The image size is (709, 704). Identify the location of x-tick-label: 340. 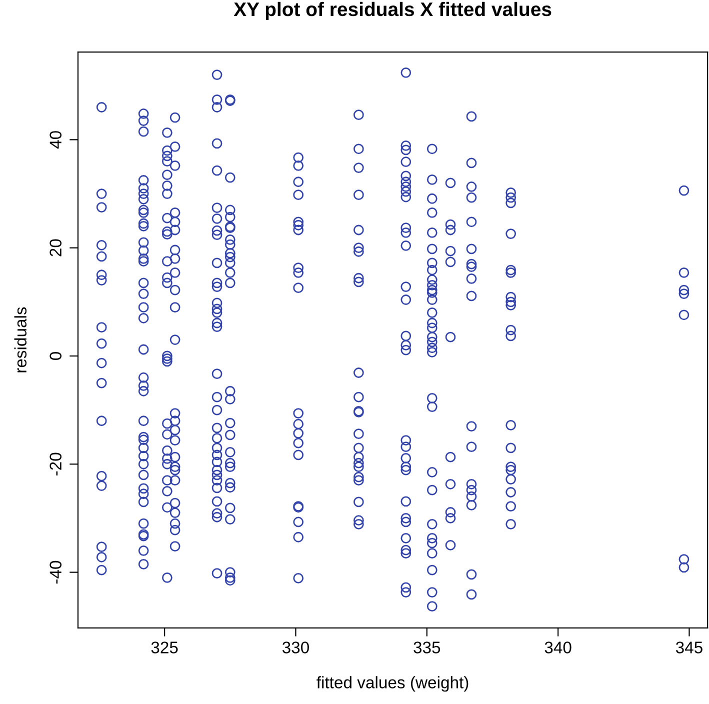
(558, 648).